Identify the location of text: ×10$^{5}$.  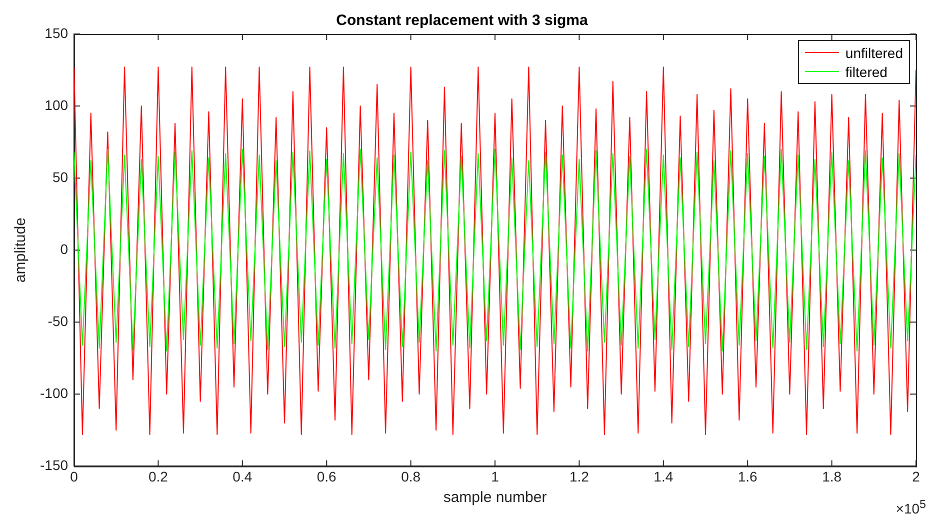
(911, 507).